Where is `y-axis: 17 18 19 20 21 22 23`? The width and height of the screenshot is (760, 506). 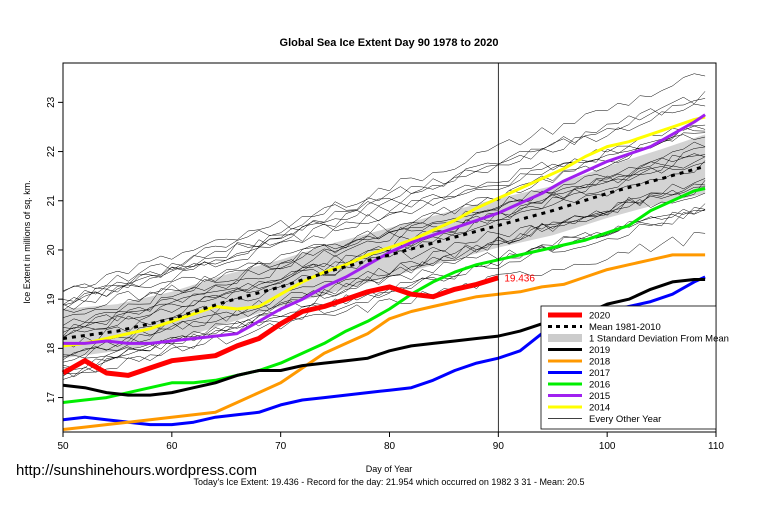 y-axis: 17 18 19 20 21 22 23 is located at coordinates (54, 249).